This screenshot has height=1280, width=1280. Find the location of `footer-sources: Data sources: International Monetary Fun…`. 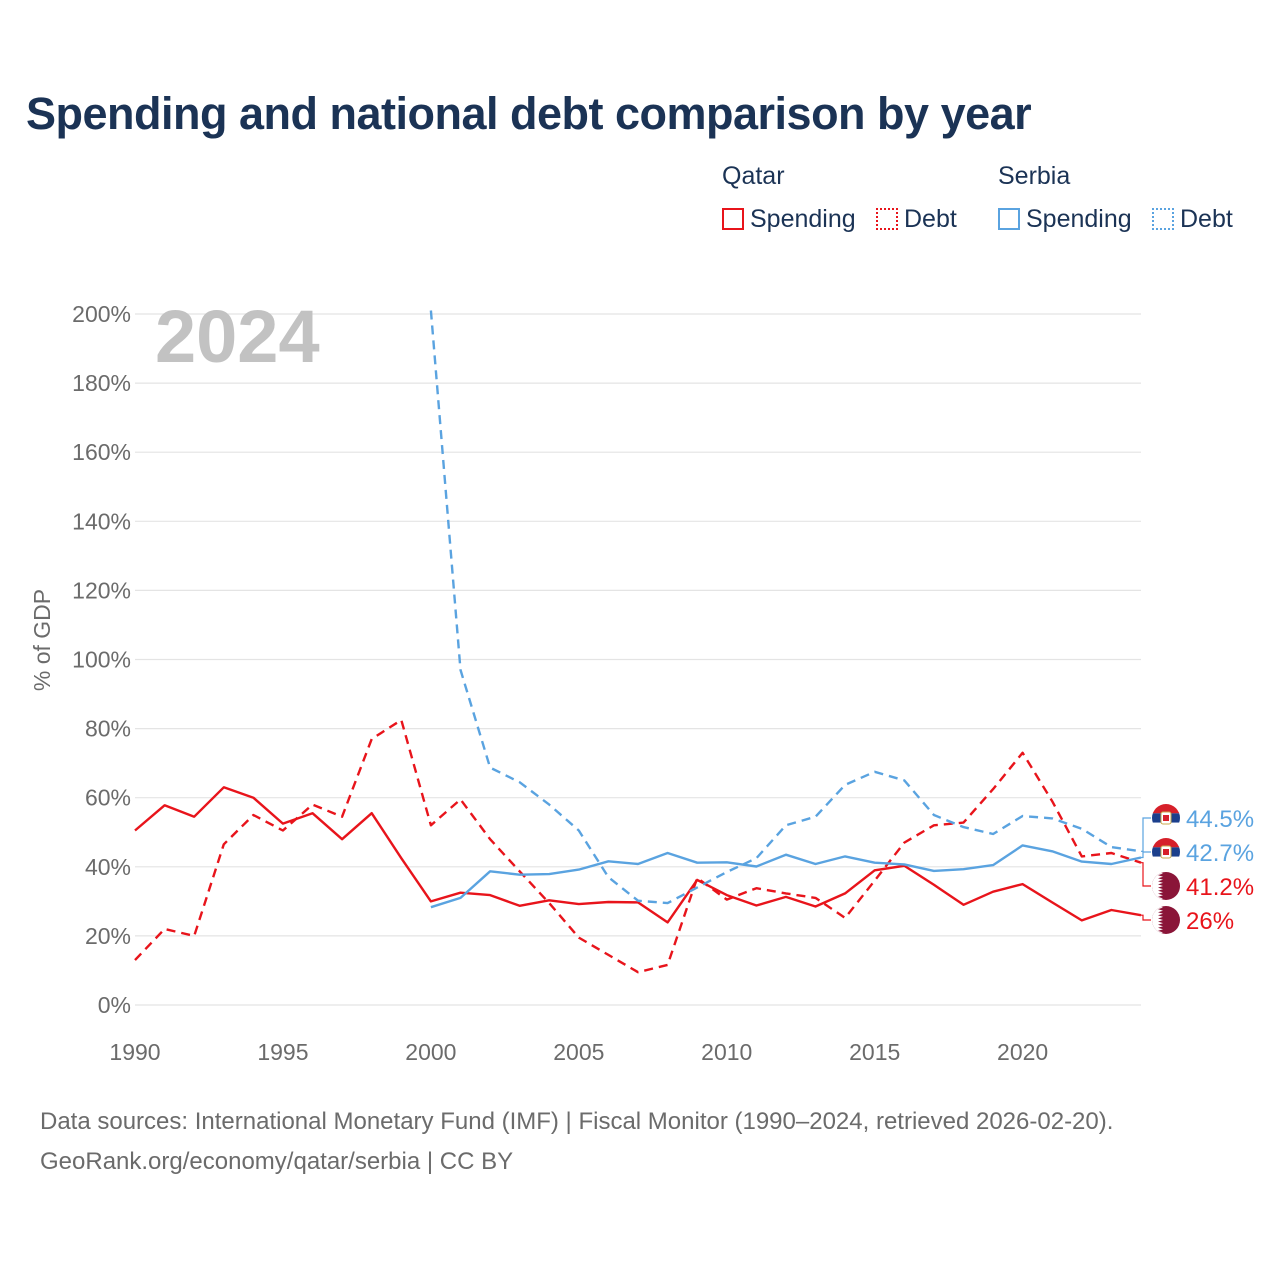

footer-sources: Data sources: International Monetary Fun… is located at coordinates (577, 1121).